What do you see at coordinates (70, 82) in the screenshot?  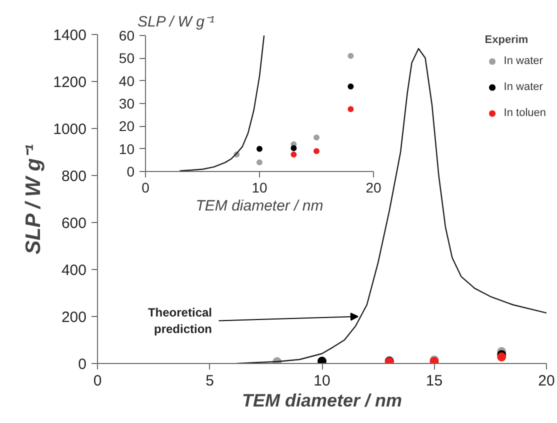 I see `y-tick-label: 1200` at bounding box center [70, 82].